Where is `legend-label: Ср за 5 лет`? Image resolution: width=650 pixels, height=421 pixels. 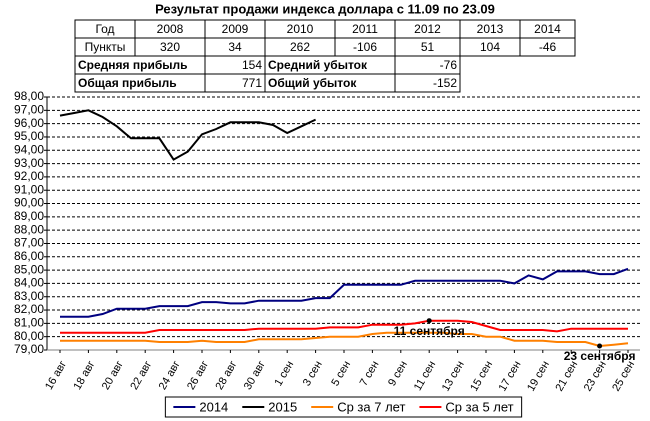 legend-label: Ср за 5 лет is located at coordinates (479, 406).